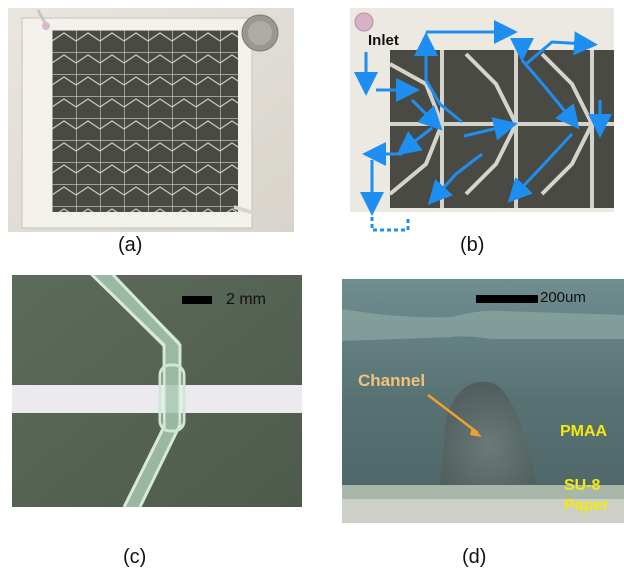 This screenshot has width=624, height=569. Describe the element at coordinates (383, 40) in the screenshot. I see `inlet-label: Inlet` at that location.